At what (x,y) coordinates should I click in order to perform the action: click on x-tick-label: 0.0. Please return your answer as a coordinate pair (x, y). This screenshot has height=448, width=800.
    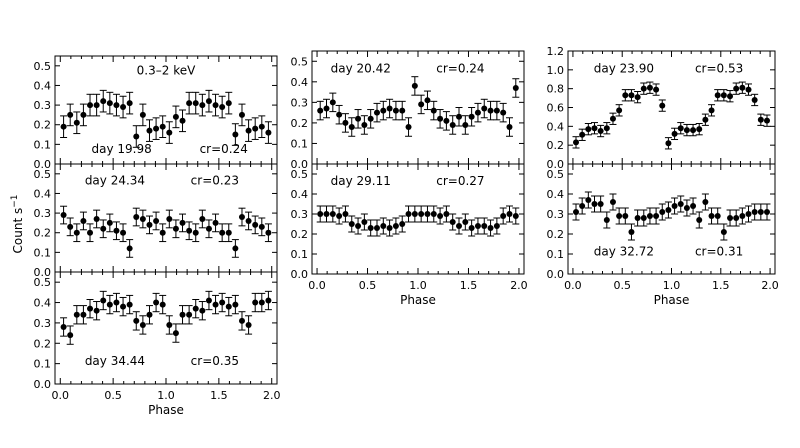
    Looking at the image, I should click on (61, 395).